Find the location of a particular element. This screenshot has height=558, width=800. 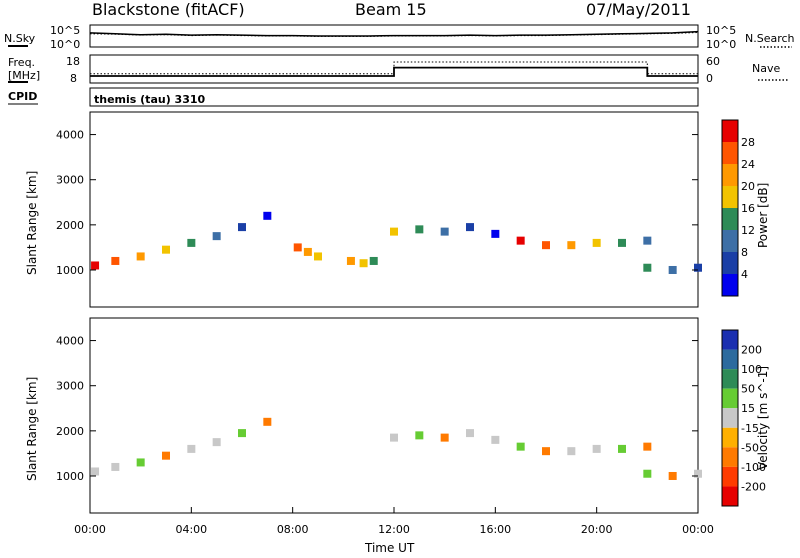

colorbar-tick-label: -200 is located at coordinates (753, 486).